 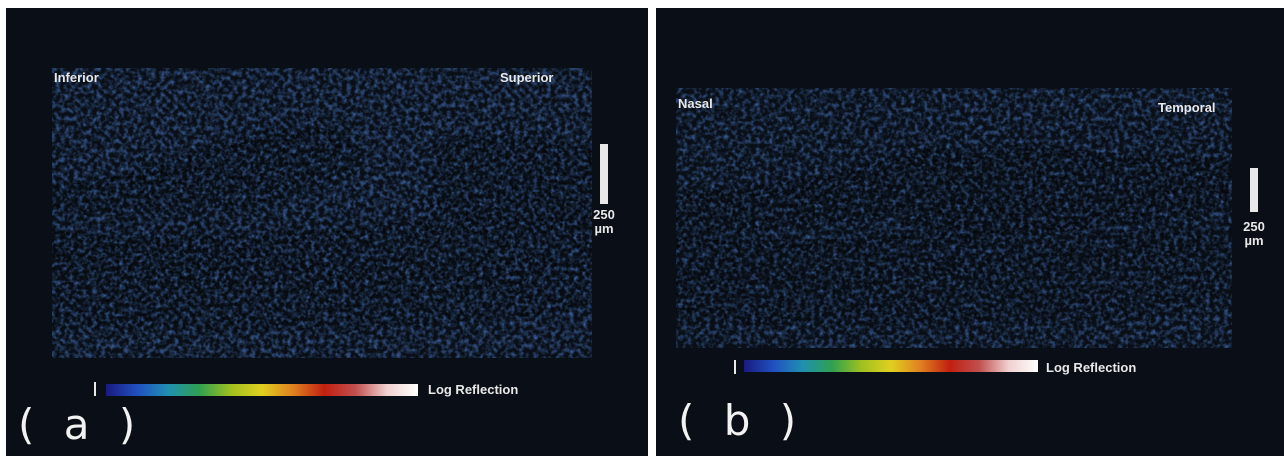 I want to click on right-orientation-label: Superior, so click(x=527, y=77).